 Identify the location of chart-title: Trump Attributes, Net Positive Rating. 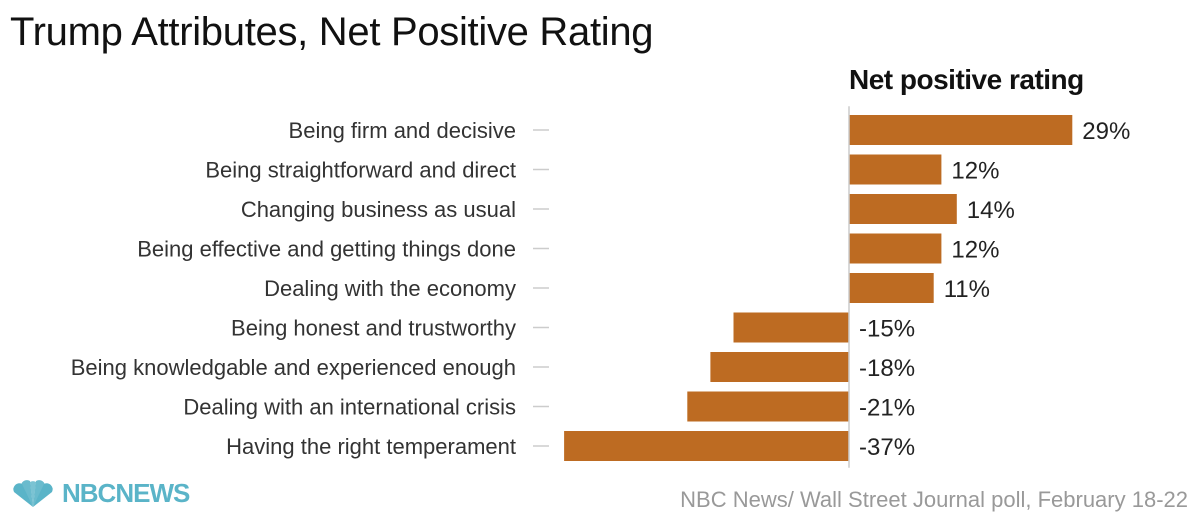
(332, 32).